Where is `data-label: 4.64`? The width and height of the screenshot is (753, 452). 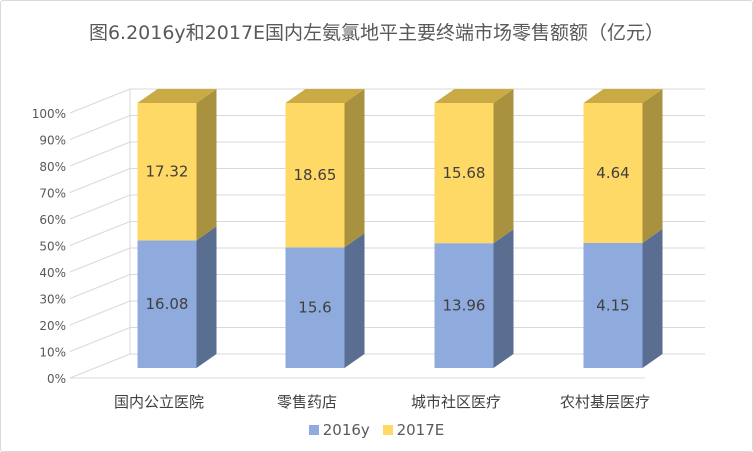
data-label: 4.64 is located at coordinates (612, 173).